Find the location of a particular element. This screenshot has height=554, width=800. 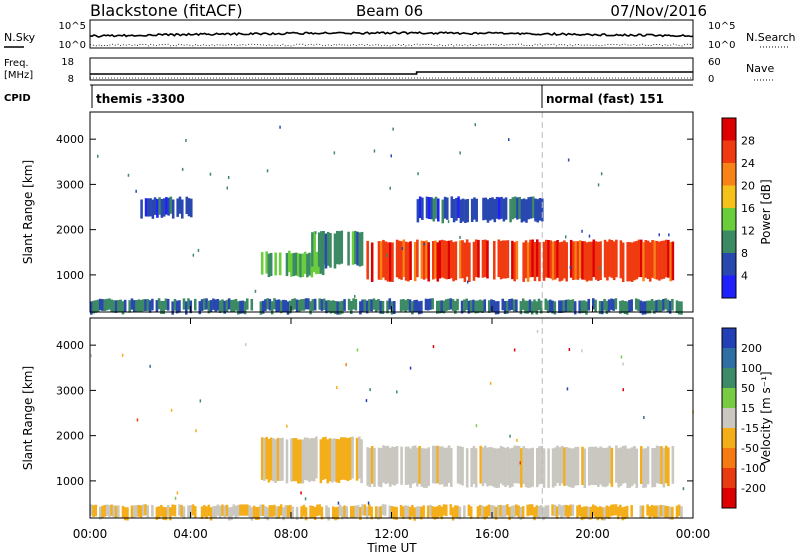

freq-panel-frame is located at coordinates (391, 69).